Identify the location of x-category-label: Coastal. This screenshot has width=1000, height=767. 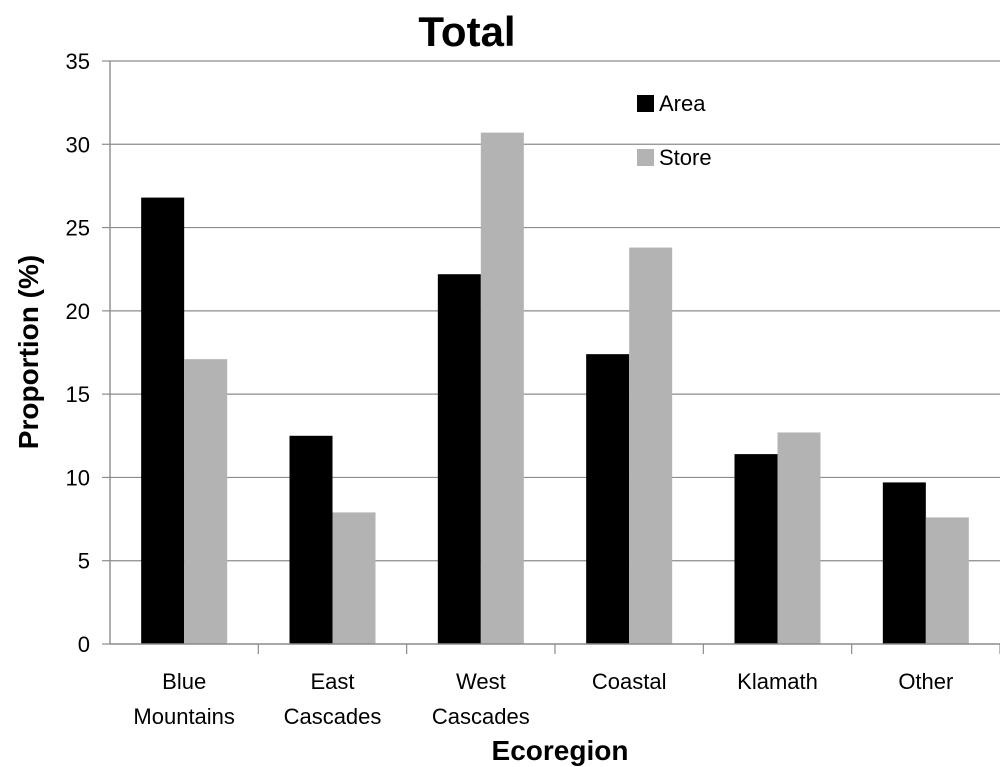
(629, 681).